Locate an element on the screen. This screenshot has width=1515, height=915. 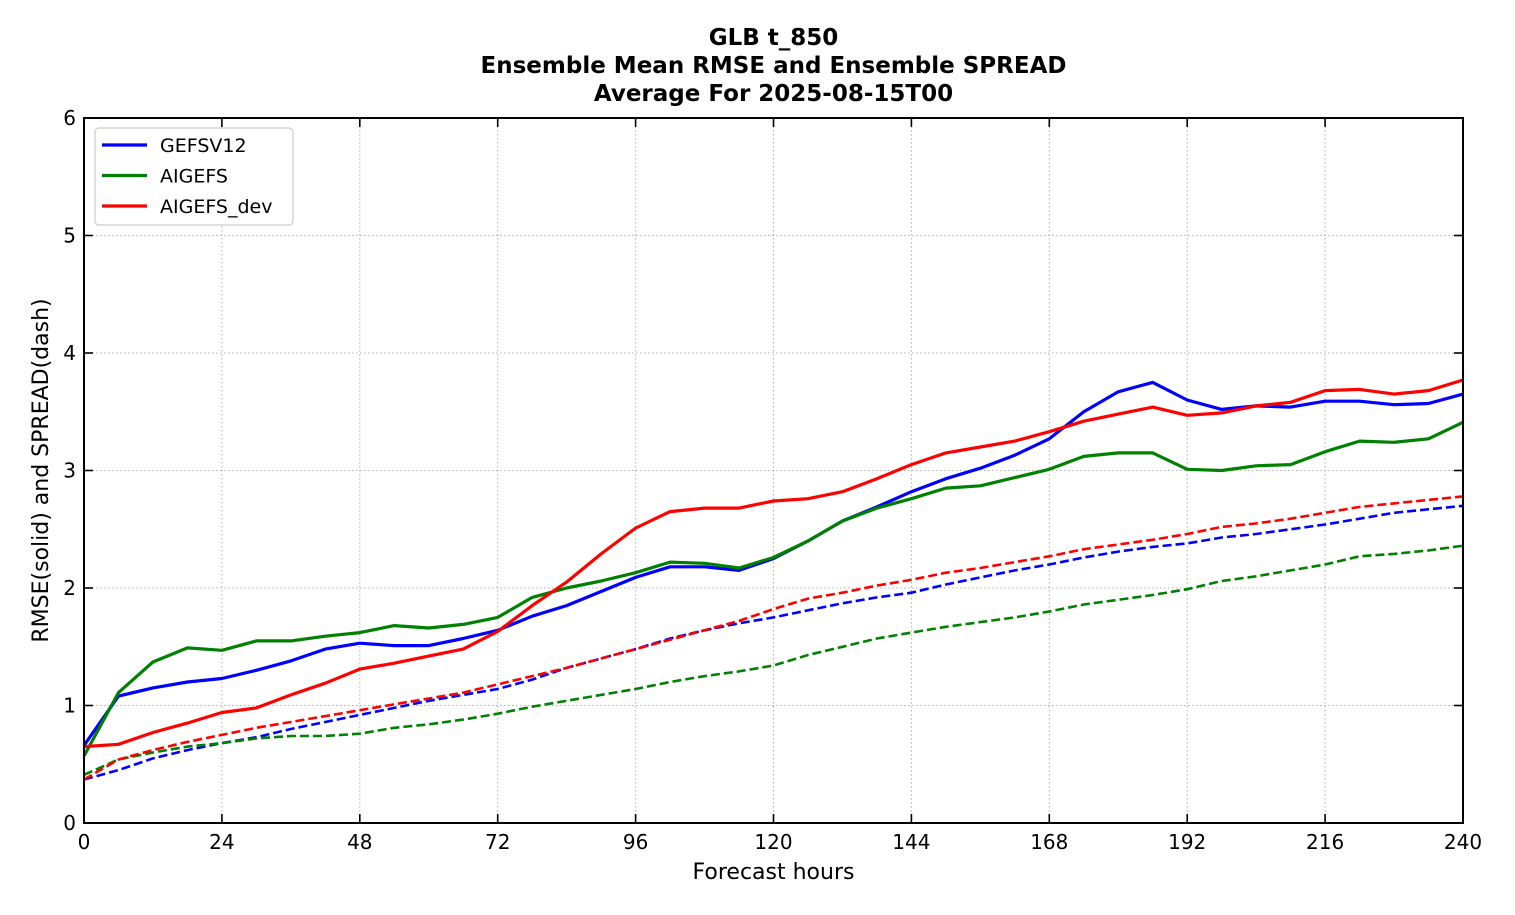
x-tick-label: 192 is located at coordinates (1187, 842).